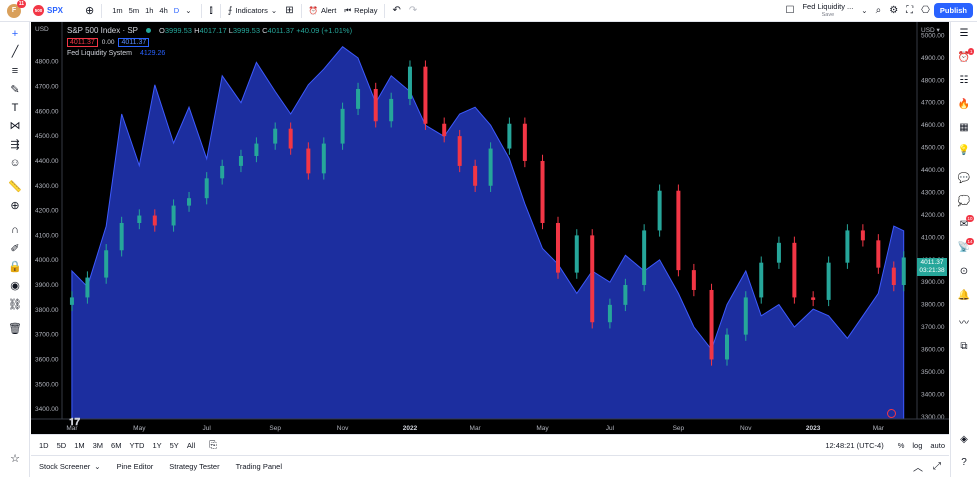  I want to click on range-1m: 1M, so click(79, 445).